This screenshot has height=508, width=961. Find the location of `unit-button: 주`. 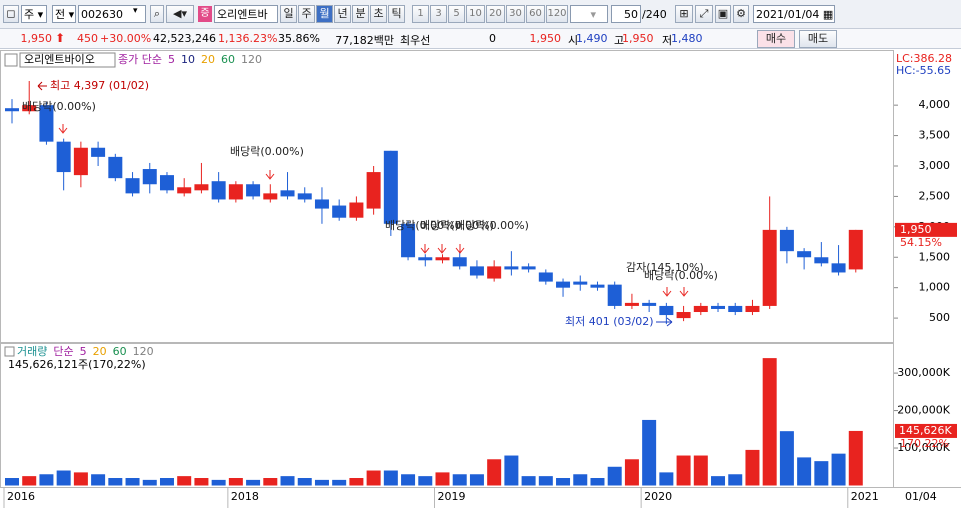

unit-button: 주 is located at coordinates (306, 14).